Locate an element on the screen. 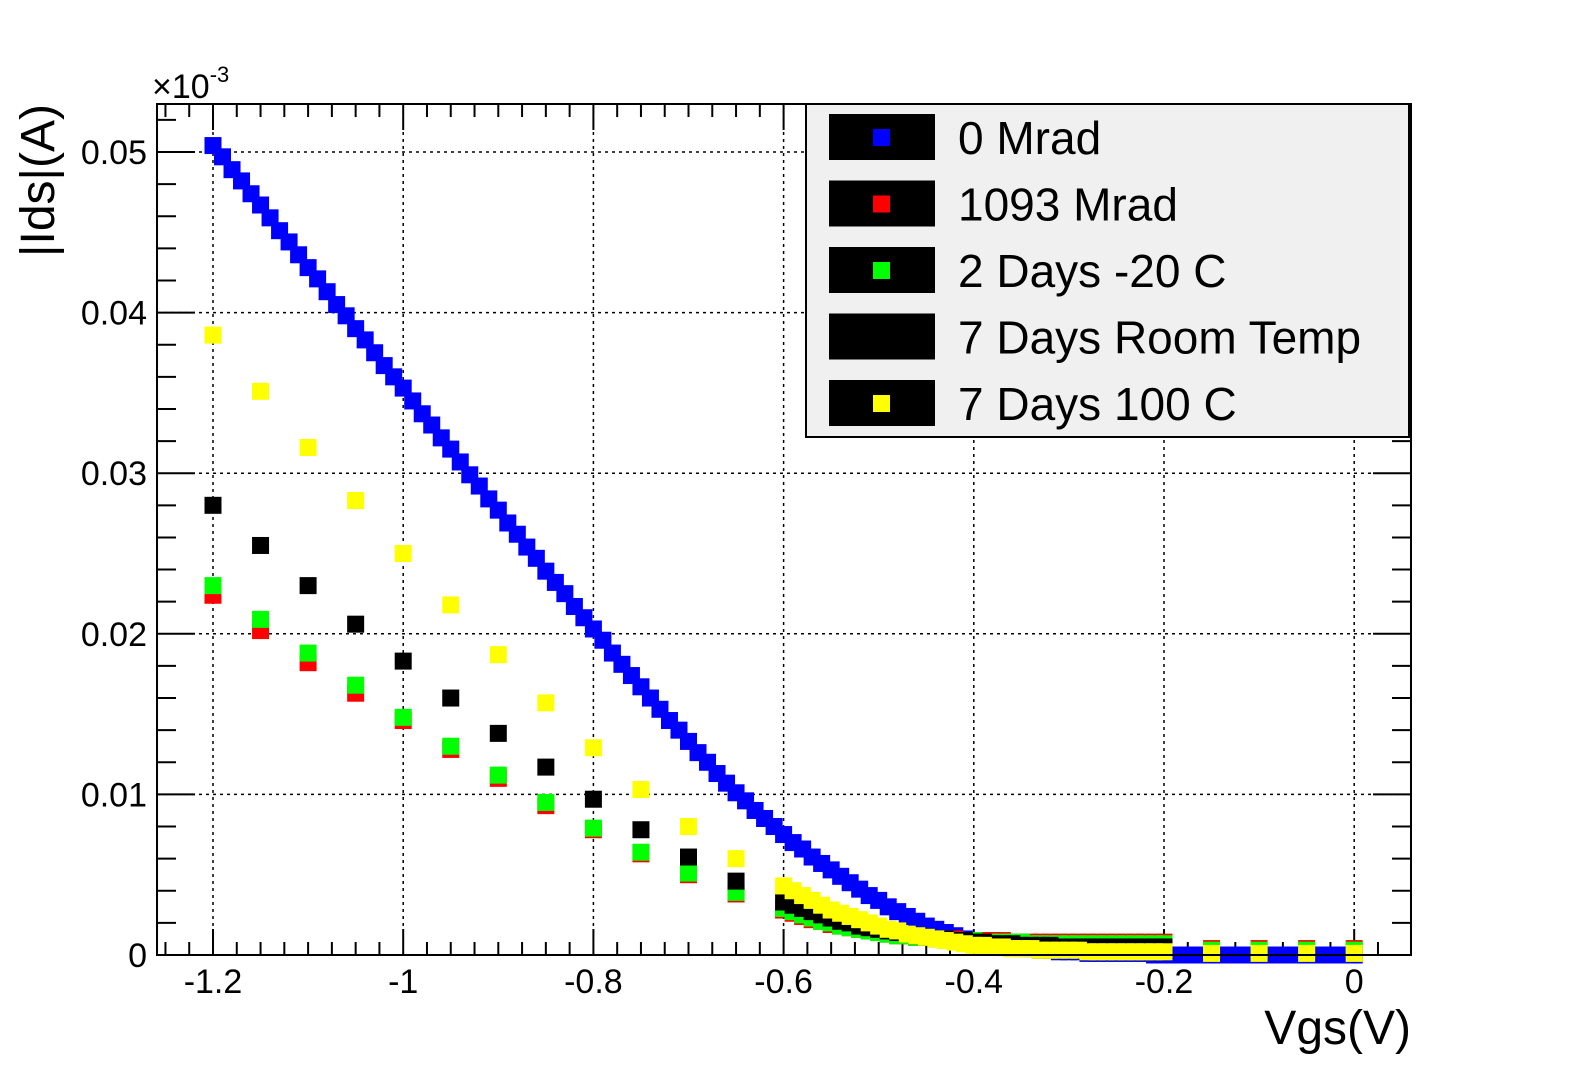 The image size is (1575, 1067). x-tick-label: -1 is located at coordinates (403, 982).